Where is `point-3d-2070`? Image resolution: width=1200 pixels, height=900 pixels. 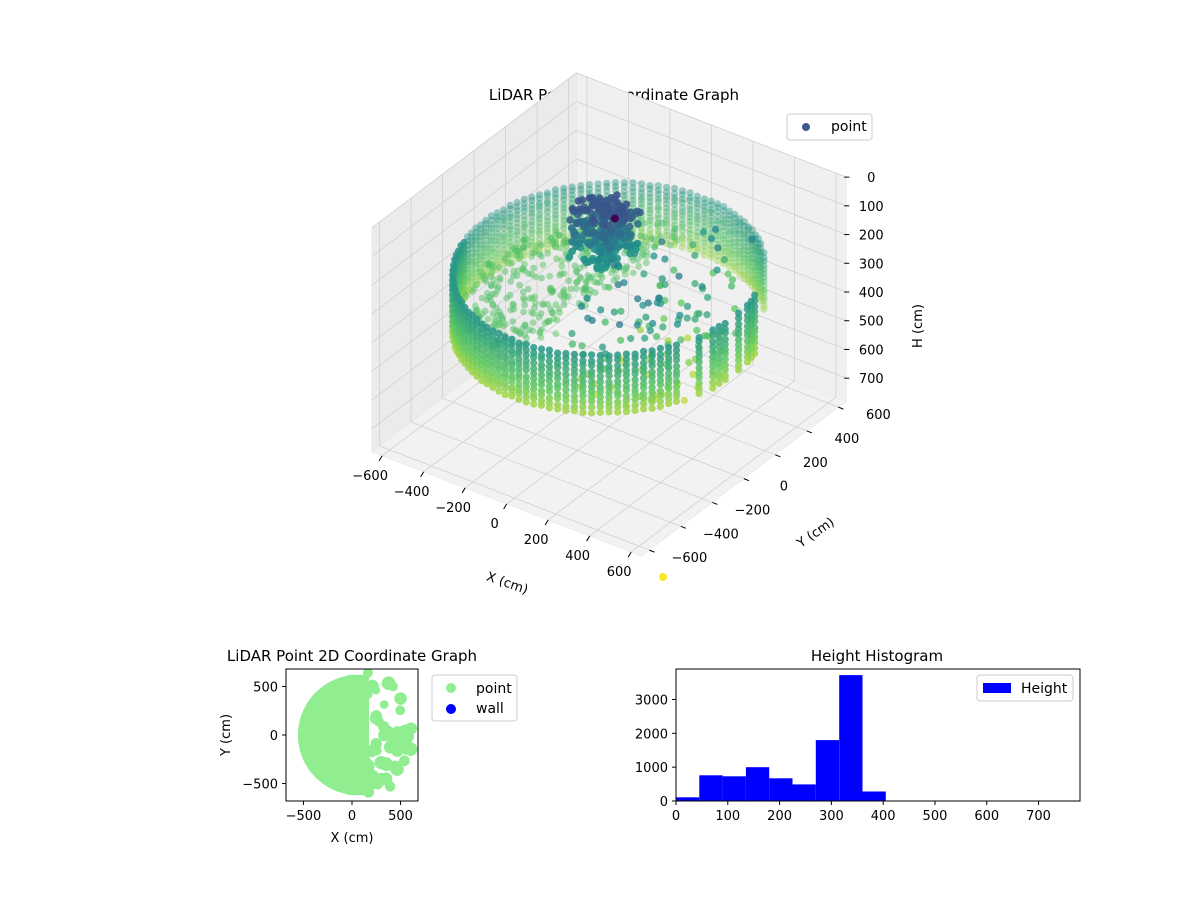 point-3d-2070 is located at coordinates (626, 380).